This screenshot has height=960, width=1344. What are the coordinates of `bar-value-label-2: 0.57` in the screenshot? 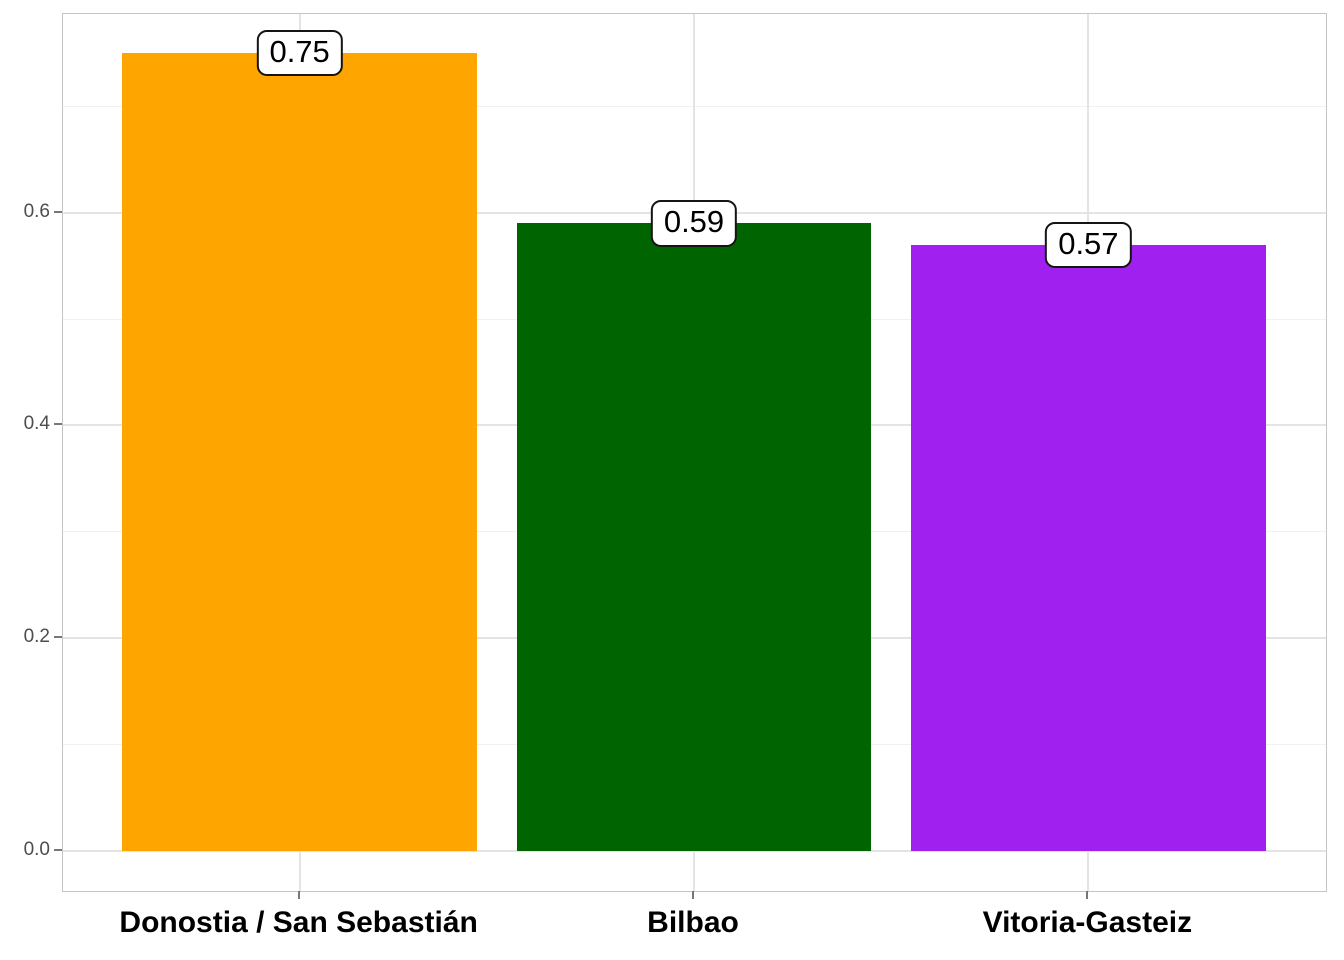 It's located at (1088, 244).